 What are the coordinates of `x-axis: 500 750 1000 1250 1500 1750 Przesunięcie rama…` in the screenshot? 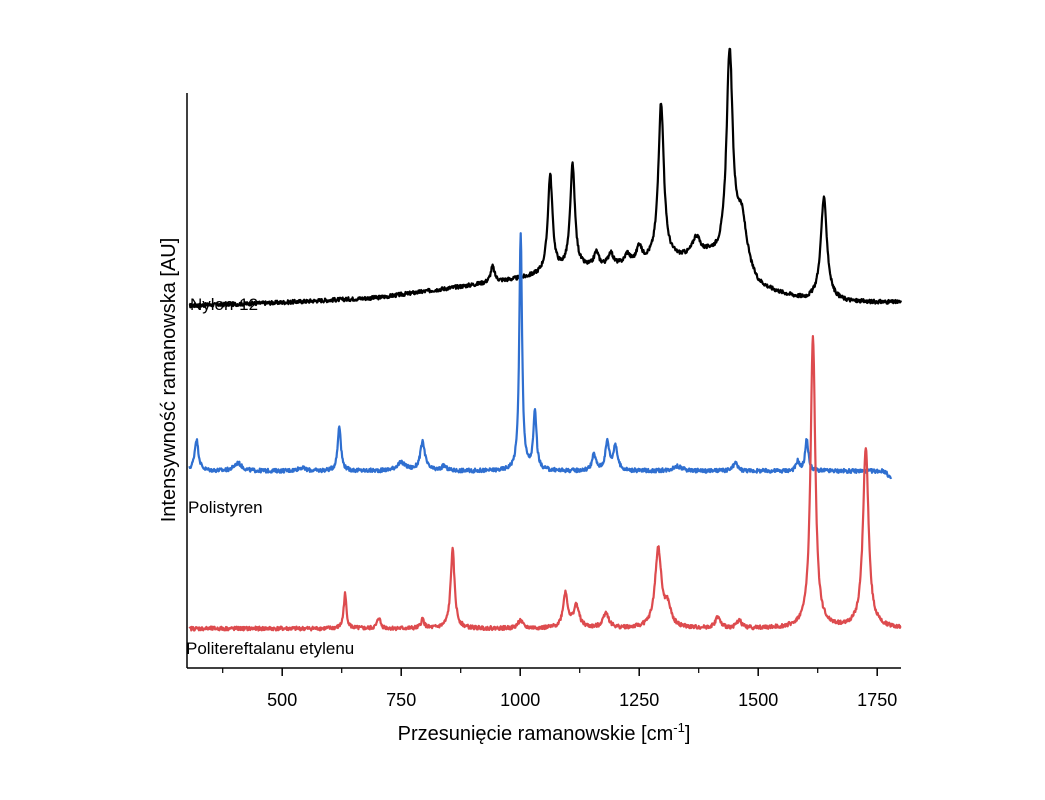 It's located at (544, 706).